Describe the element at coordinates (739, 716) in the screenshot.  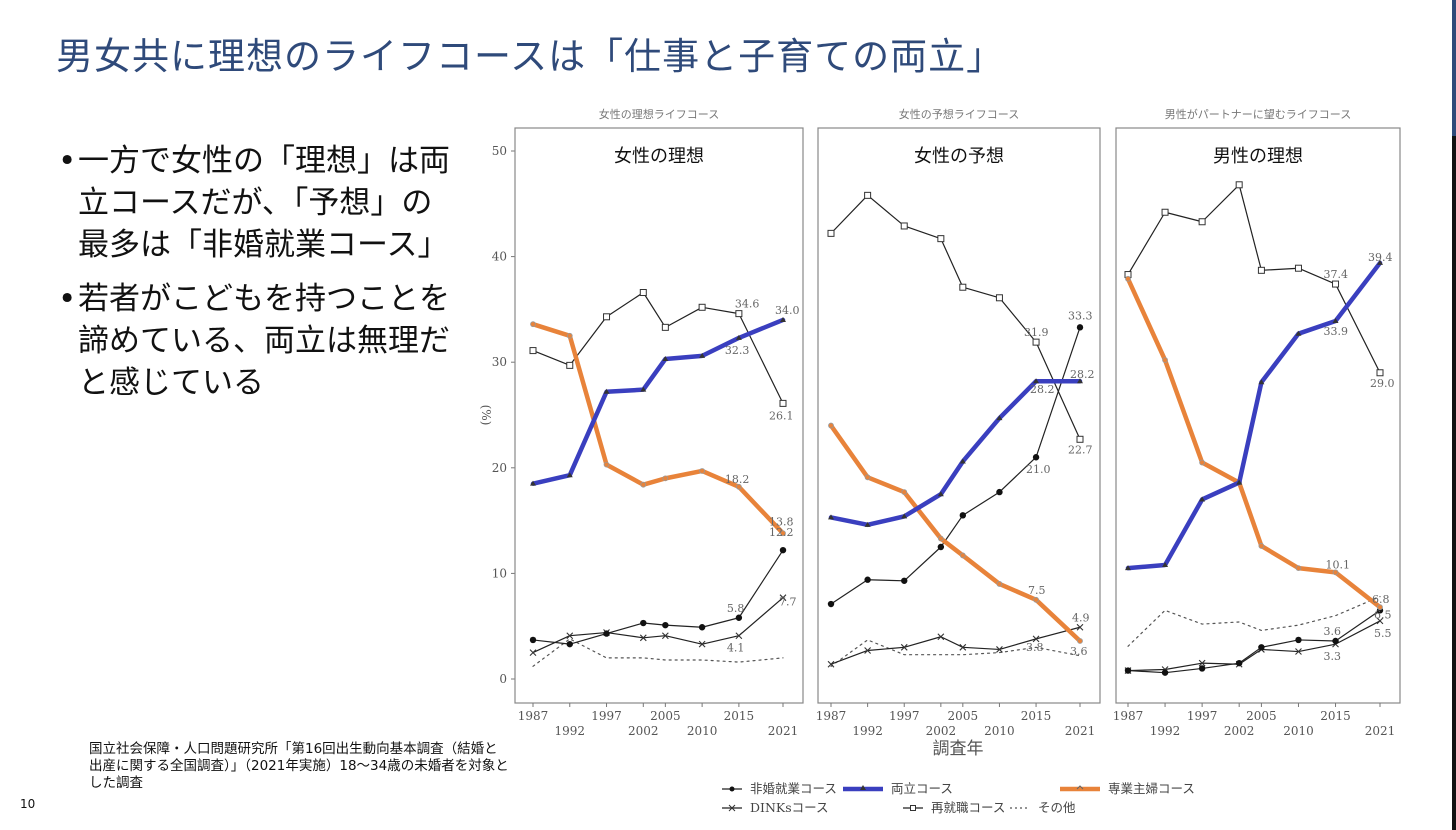
I see `x-tick-label: 2015` at that location.